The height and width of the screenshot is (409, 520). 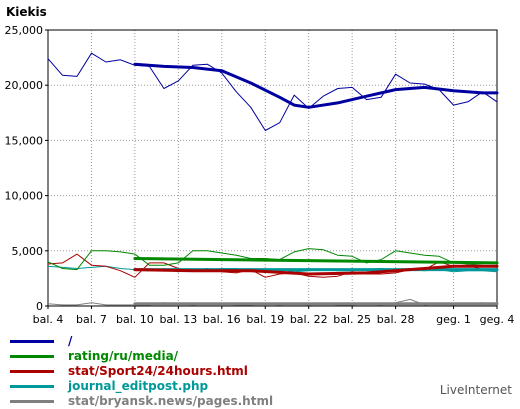 What do you see at coordinates (158, 371) in the screenshot?
I see `legend-label: stat/Sport24/24hours.html` at bounding box center [158, 371].